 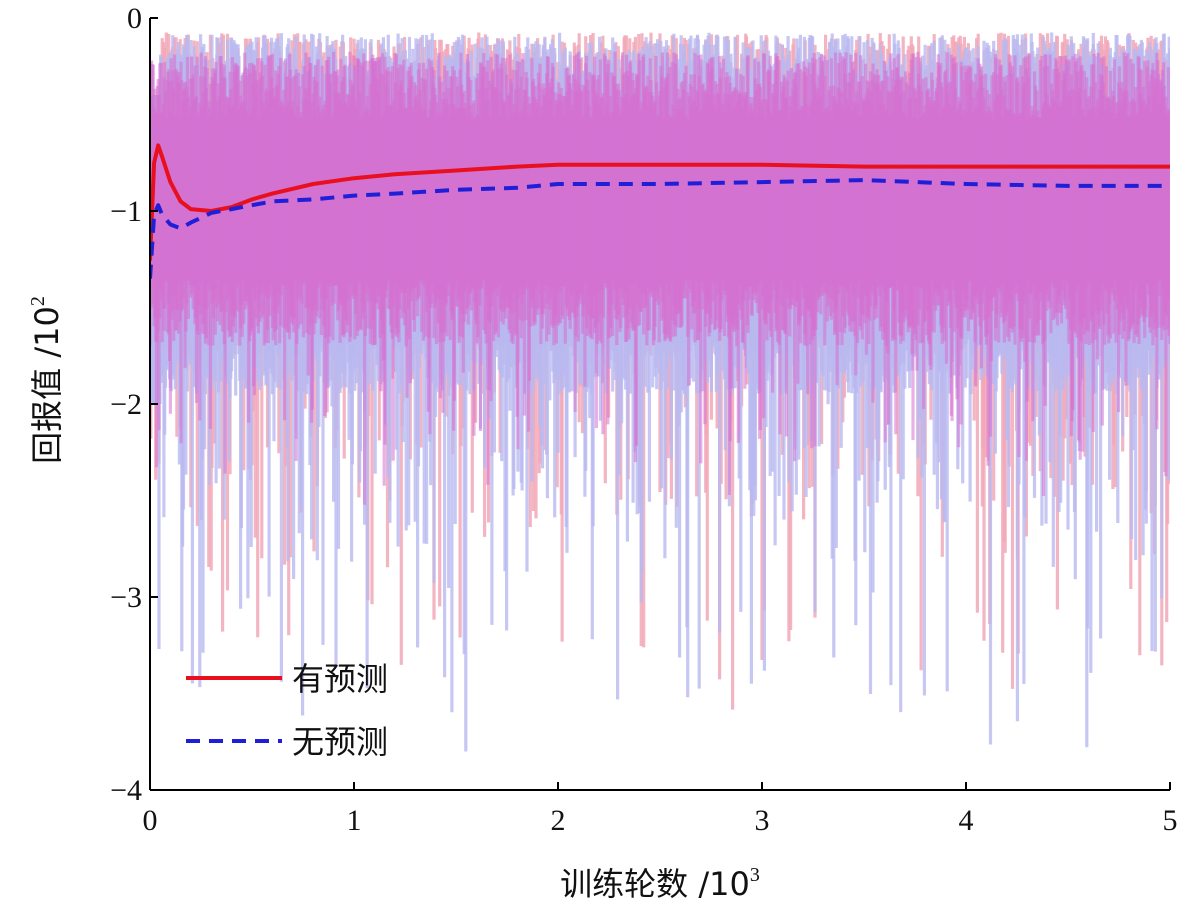 I want to click on x-axis-title-text: 训练轮数 /10, so click(x=655, y=884).